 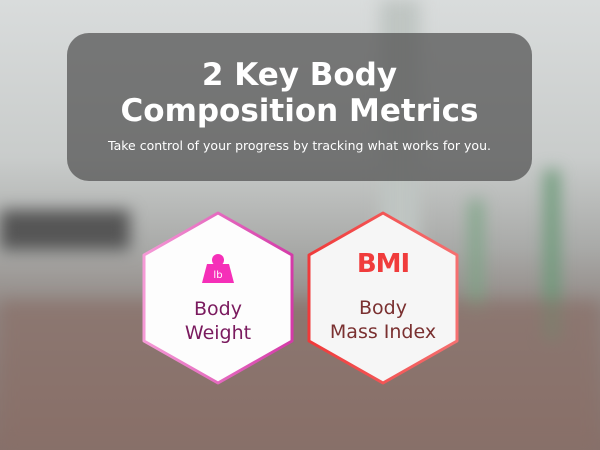 What do you see at coordinates (383, 320) in the screenshot?
I see `bmi-label: Body Mass Index` at bounding box center [383, 320].